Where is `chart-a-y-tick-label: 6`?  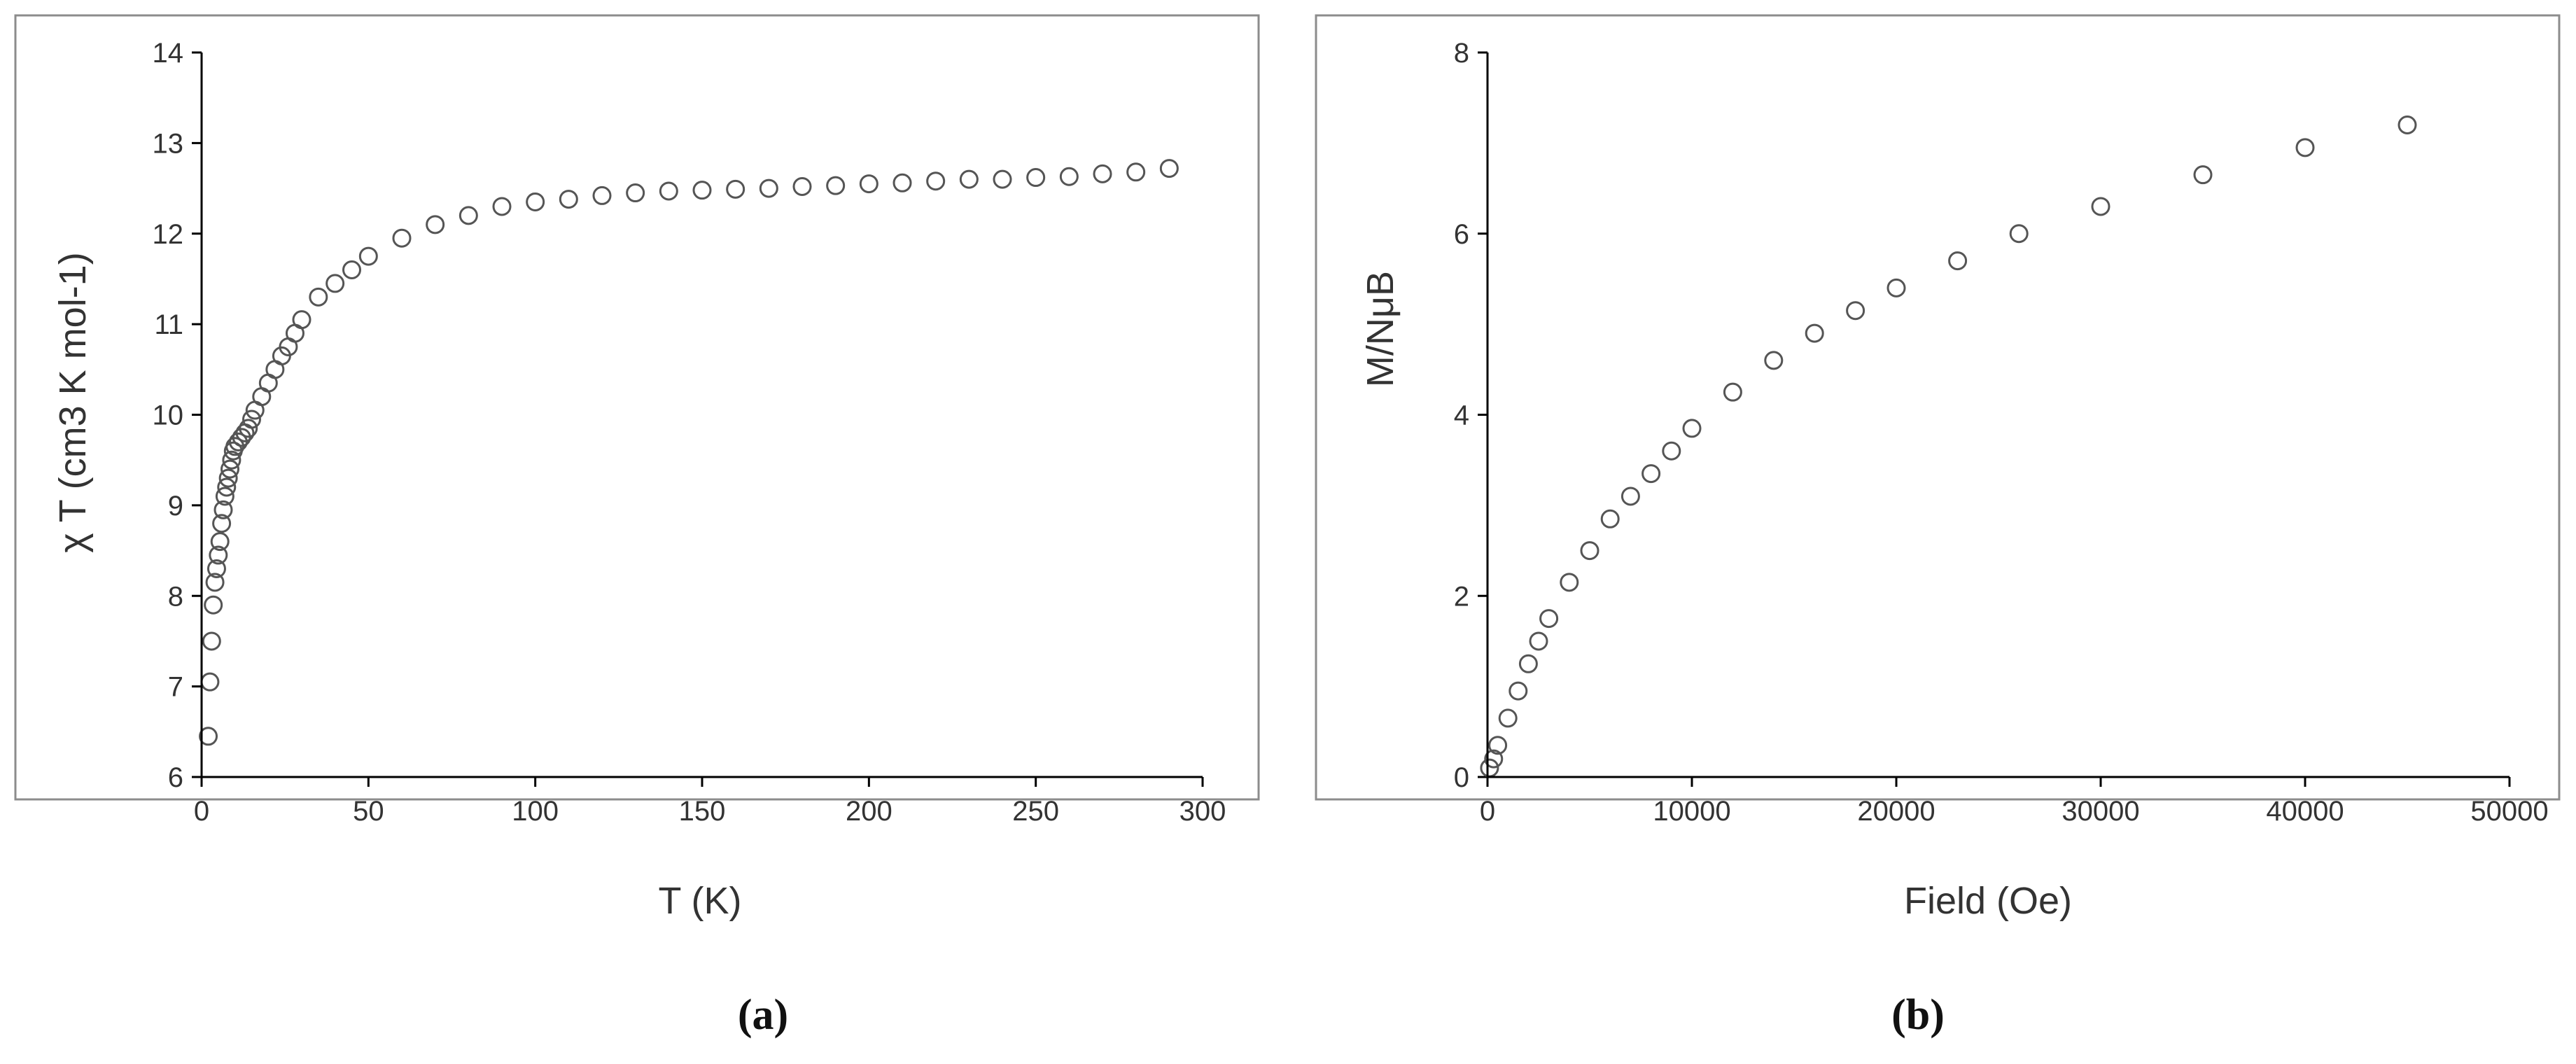 chart-a-y-tick-label: 6 is located at coordinates (175, 777).